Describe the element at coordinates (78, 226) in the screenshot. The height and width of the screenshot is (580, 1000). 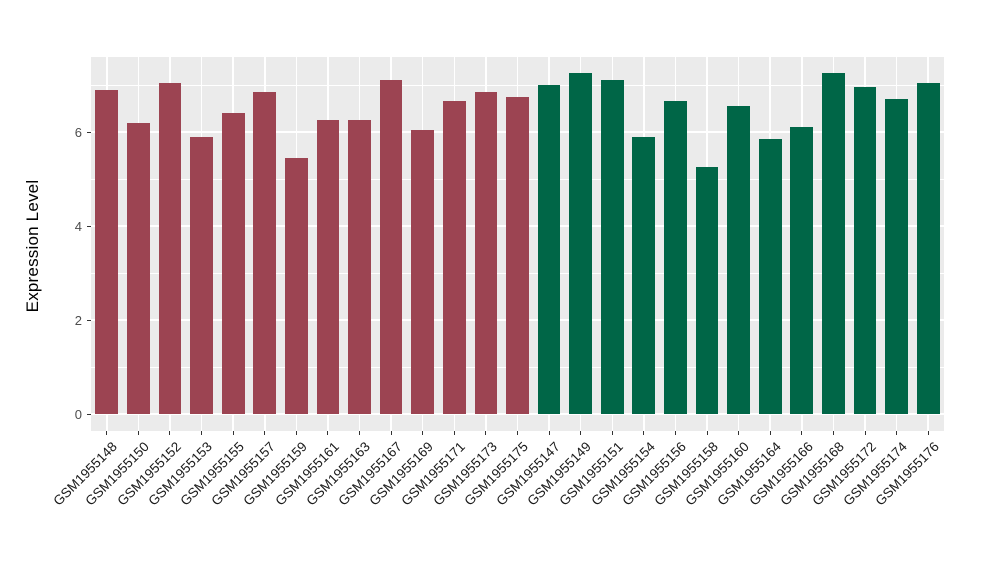
I see `y-tick-label: 4` at that location.